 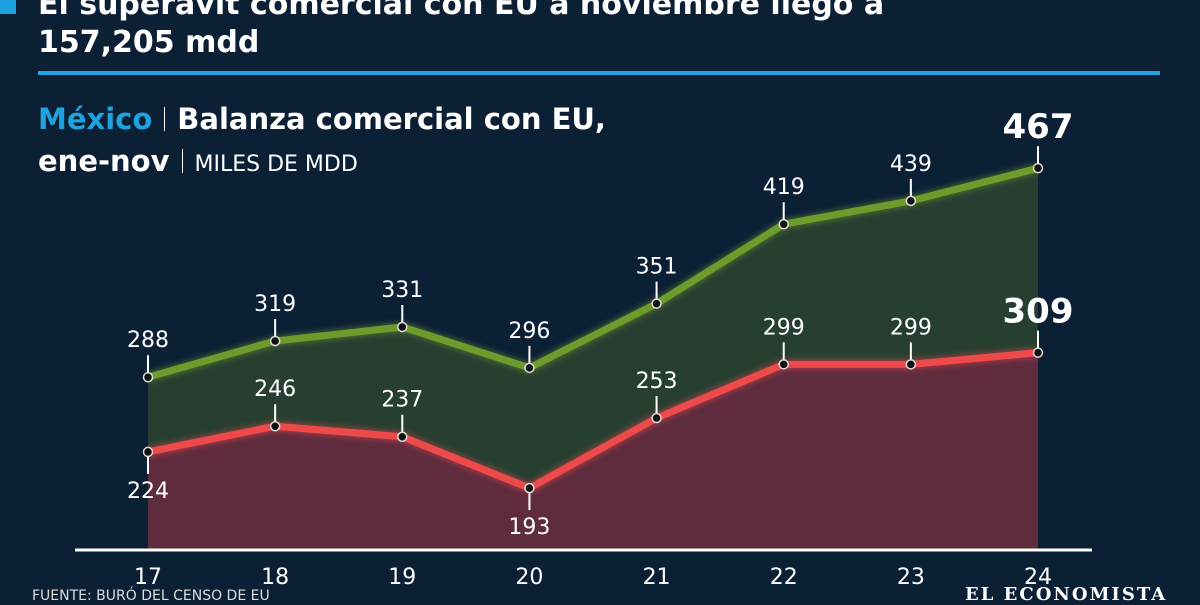 What do you see at coordinates (275, 389) in the screenshot?
I see `value-label: 246` at bounding box center [275, 389].